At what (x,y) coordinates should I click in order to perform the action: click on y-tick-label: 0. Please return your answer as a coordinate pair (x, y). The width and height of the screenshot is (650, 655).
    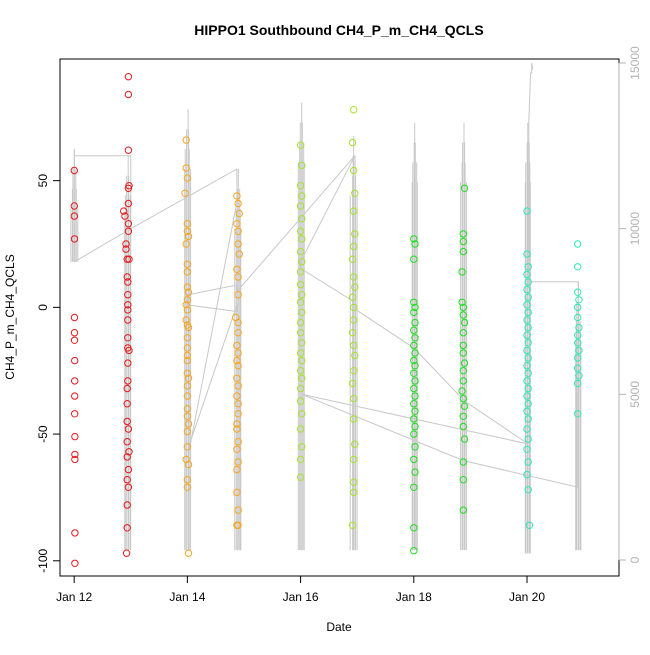
    Looking at the image, I should click on (43, 307).